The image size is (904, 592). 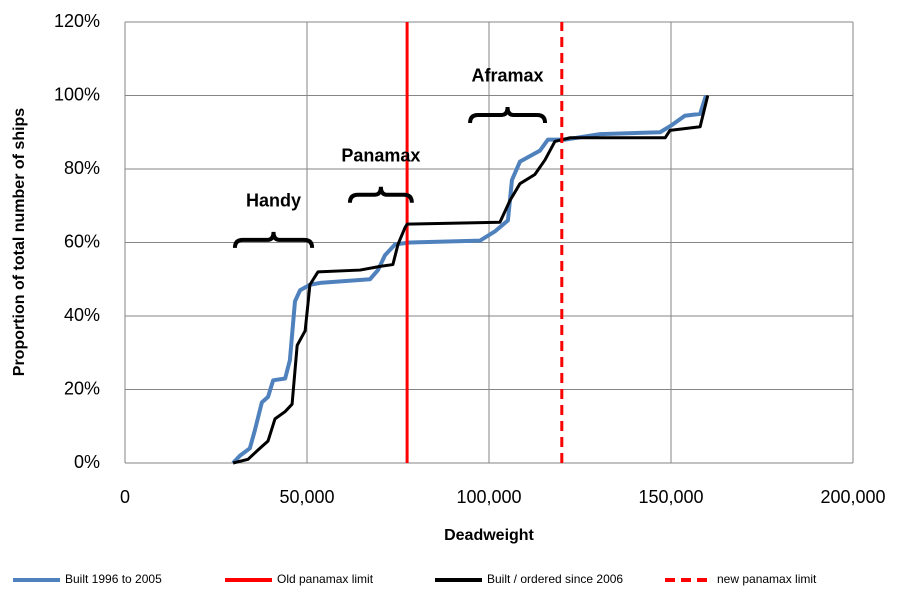 I want to click on x-tick-label: 150,000, so click(x=670, y=497).